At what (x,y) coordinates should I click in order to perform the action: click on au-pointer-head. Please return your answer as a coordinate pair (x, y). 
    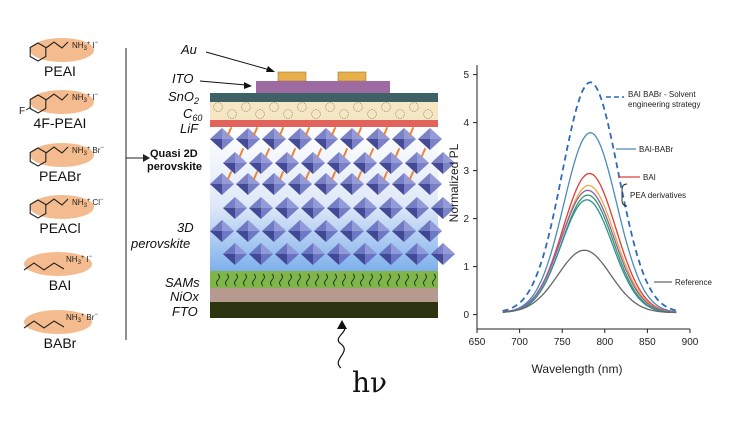
    Looking at the image, I should click on (270, 69).